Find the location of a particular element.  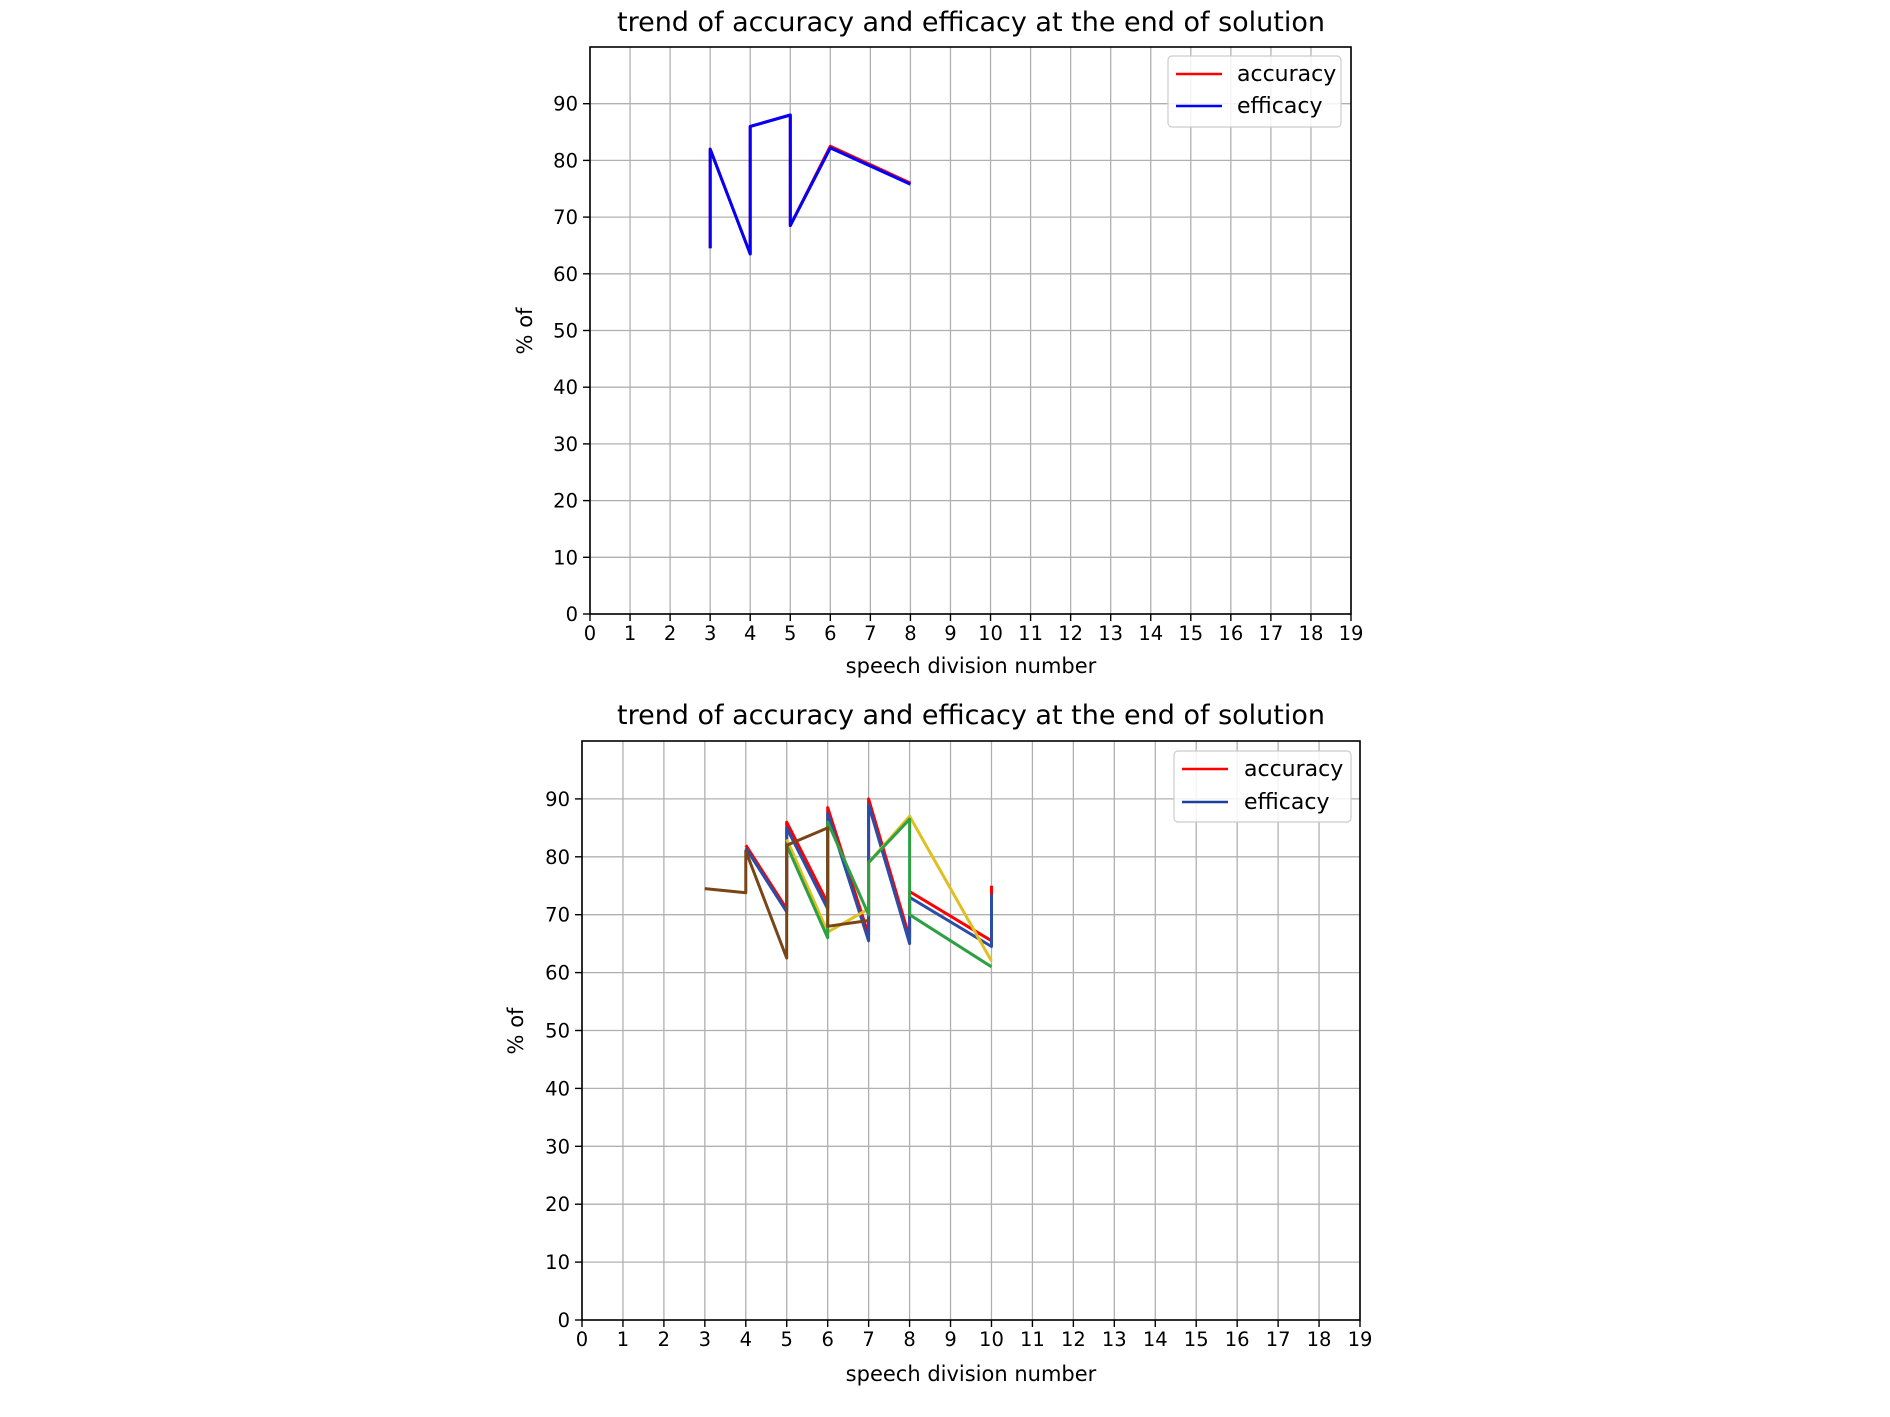

chart-1-y-tick-label: 10 is located at coordinates (565, 557).